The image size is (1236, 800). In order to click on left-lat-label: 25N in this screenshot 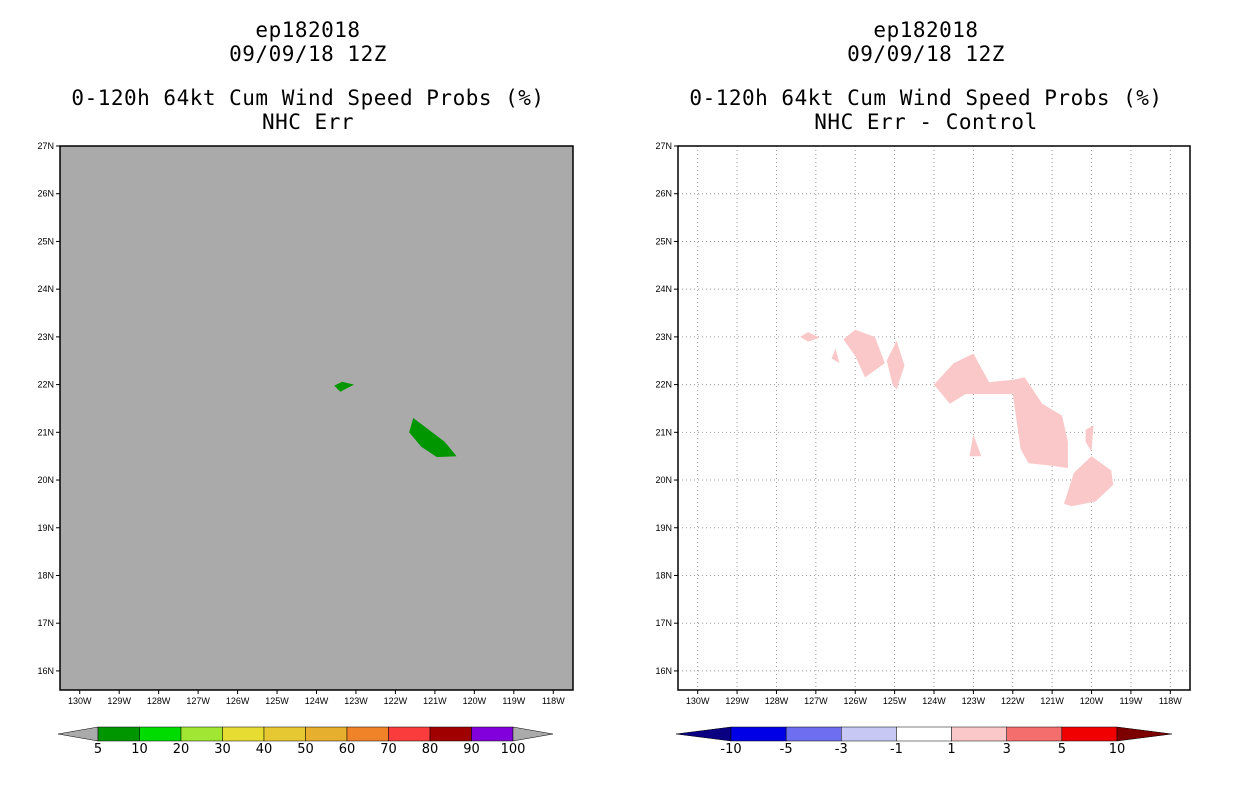, I will do `click(45, 241)`.